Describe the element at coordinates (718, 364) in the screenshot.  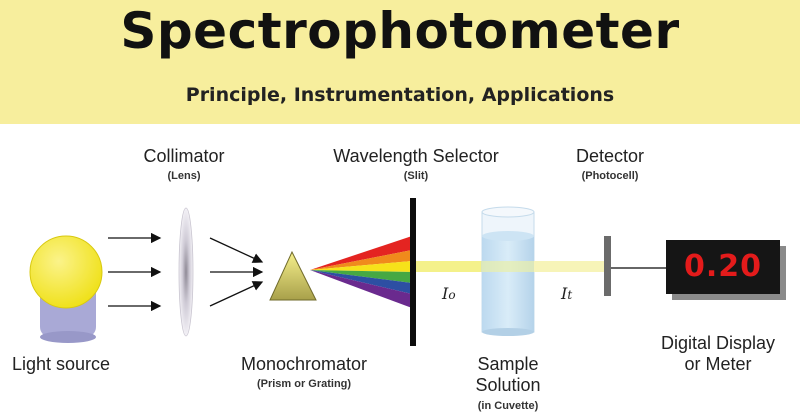
I see `display-label-line2: or Meter` at that location.